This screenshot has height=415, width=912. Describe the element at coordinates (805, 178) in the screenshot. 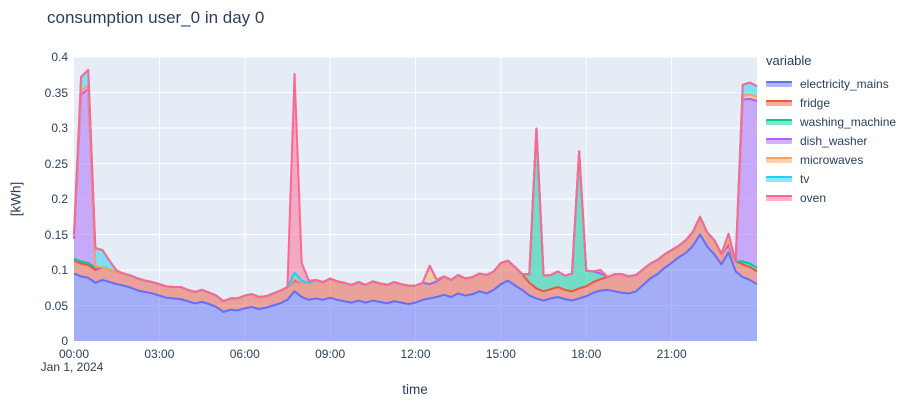

I see `legend-label: tv` at that location.